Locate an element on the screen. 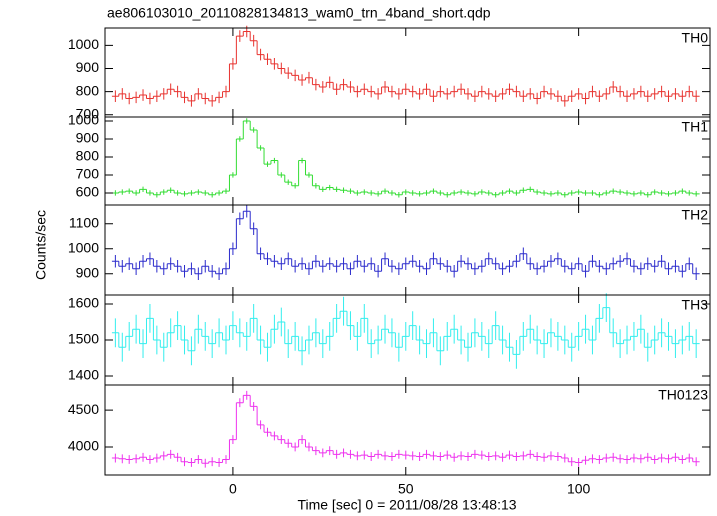  panel-label: TH2 is located at coordinates (695, 215).